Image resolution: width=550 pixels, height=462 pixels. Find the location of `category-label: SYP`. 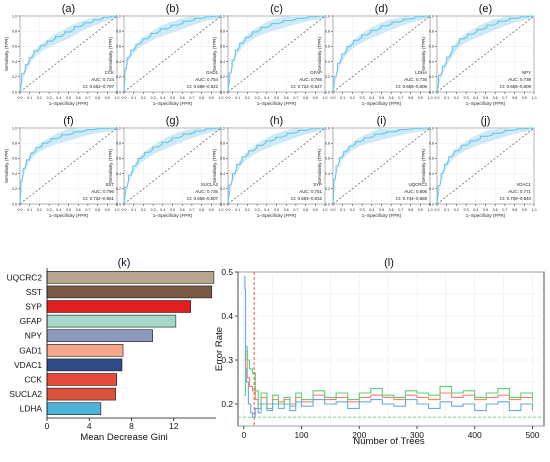

category-label: SYP is located at coordinates (33, 307).